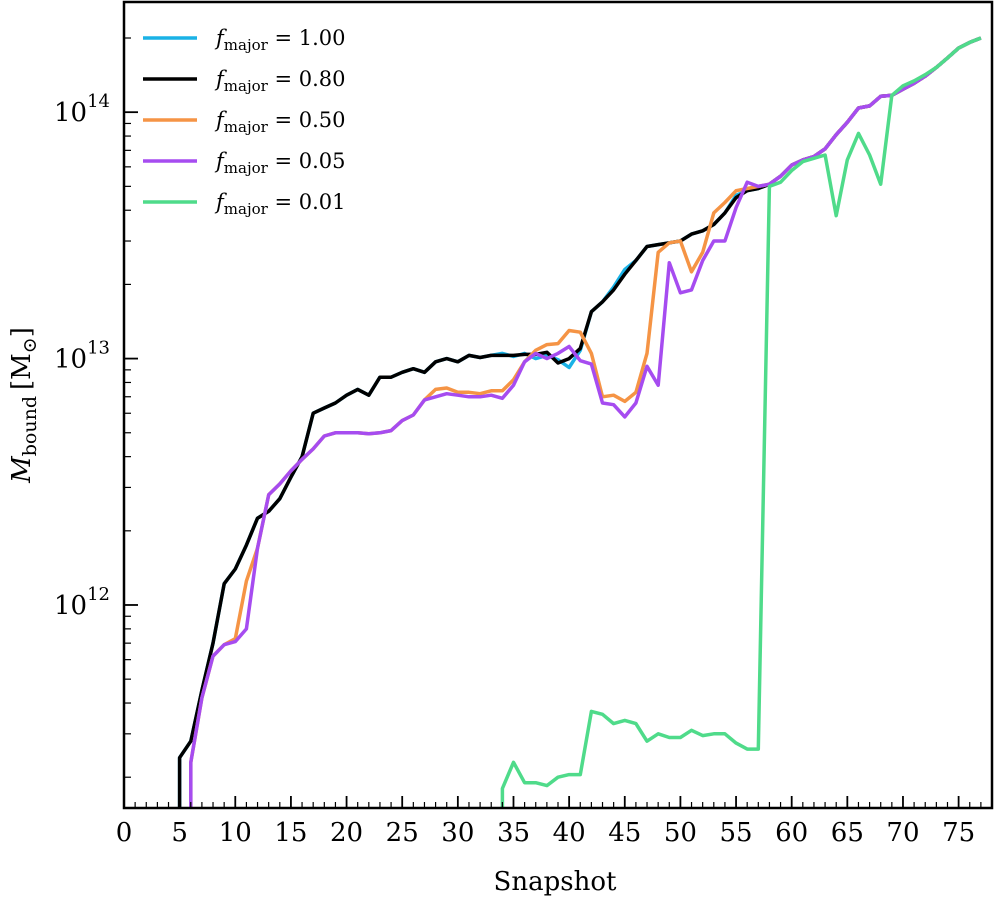  Describe the element at coordinates (235, 833) in the screenshot. I see `x-tick-label: 10` at that location.